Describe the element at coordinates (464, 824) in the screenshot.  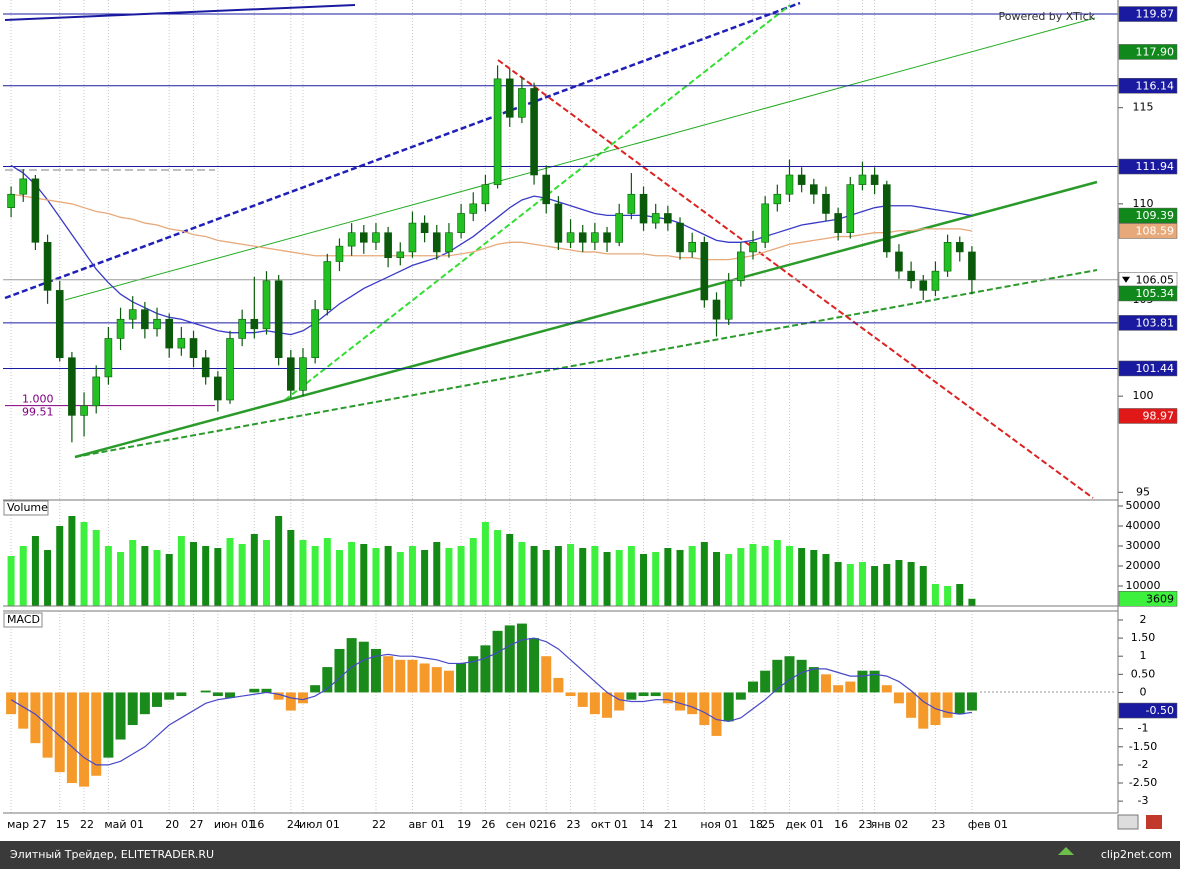
I see `x-tick-label: 19` at that location.